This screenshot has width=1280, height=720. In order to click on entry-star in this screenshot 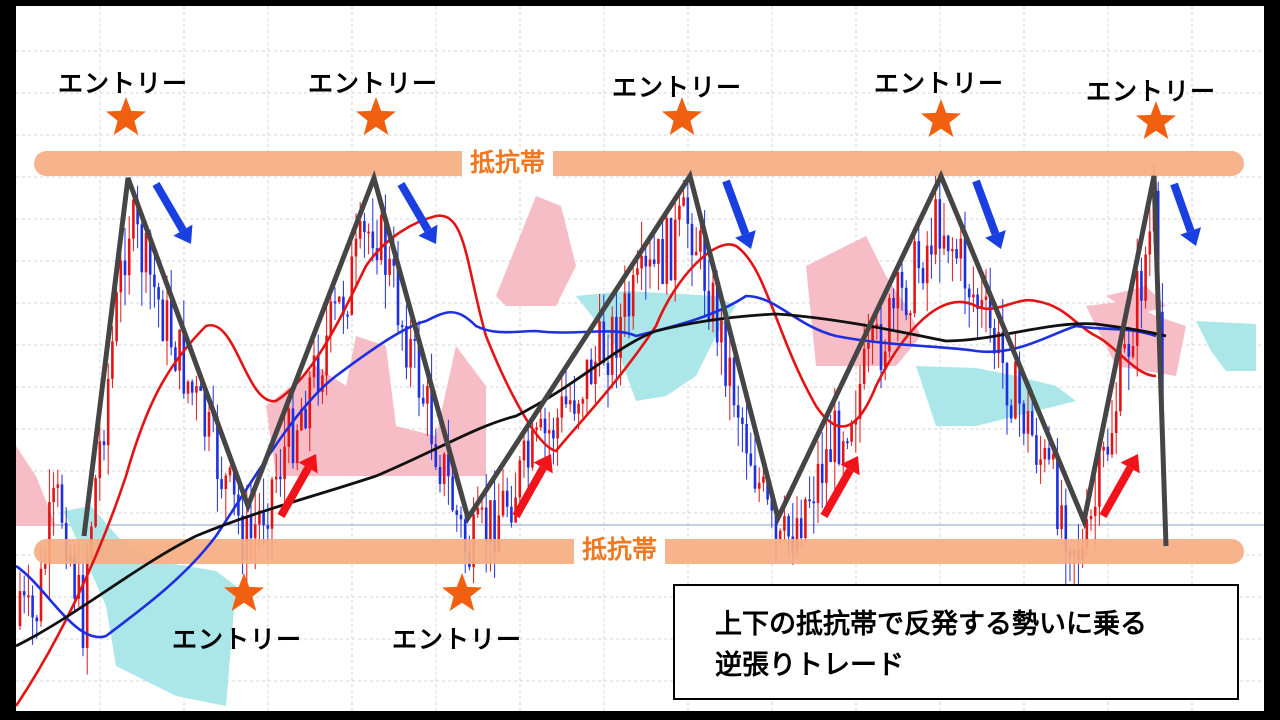, I will do `click(244, 592)`.